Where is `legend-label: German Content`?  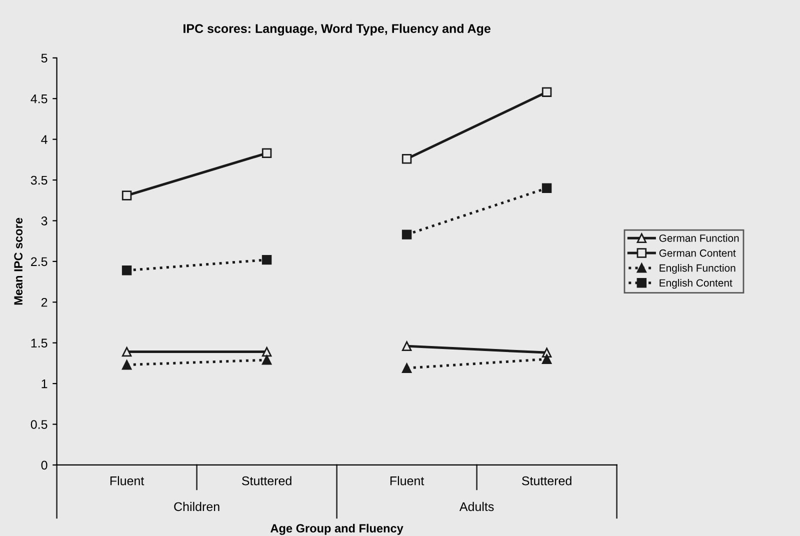
legend-label: German Content is located at coordinates (697, 253).